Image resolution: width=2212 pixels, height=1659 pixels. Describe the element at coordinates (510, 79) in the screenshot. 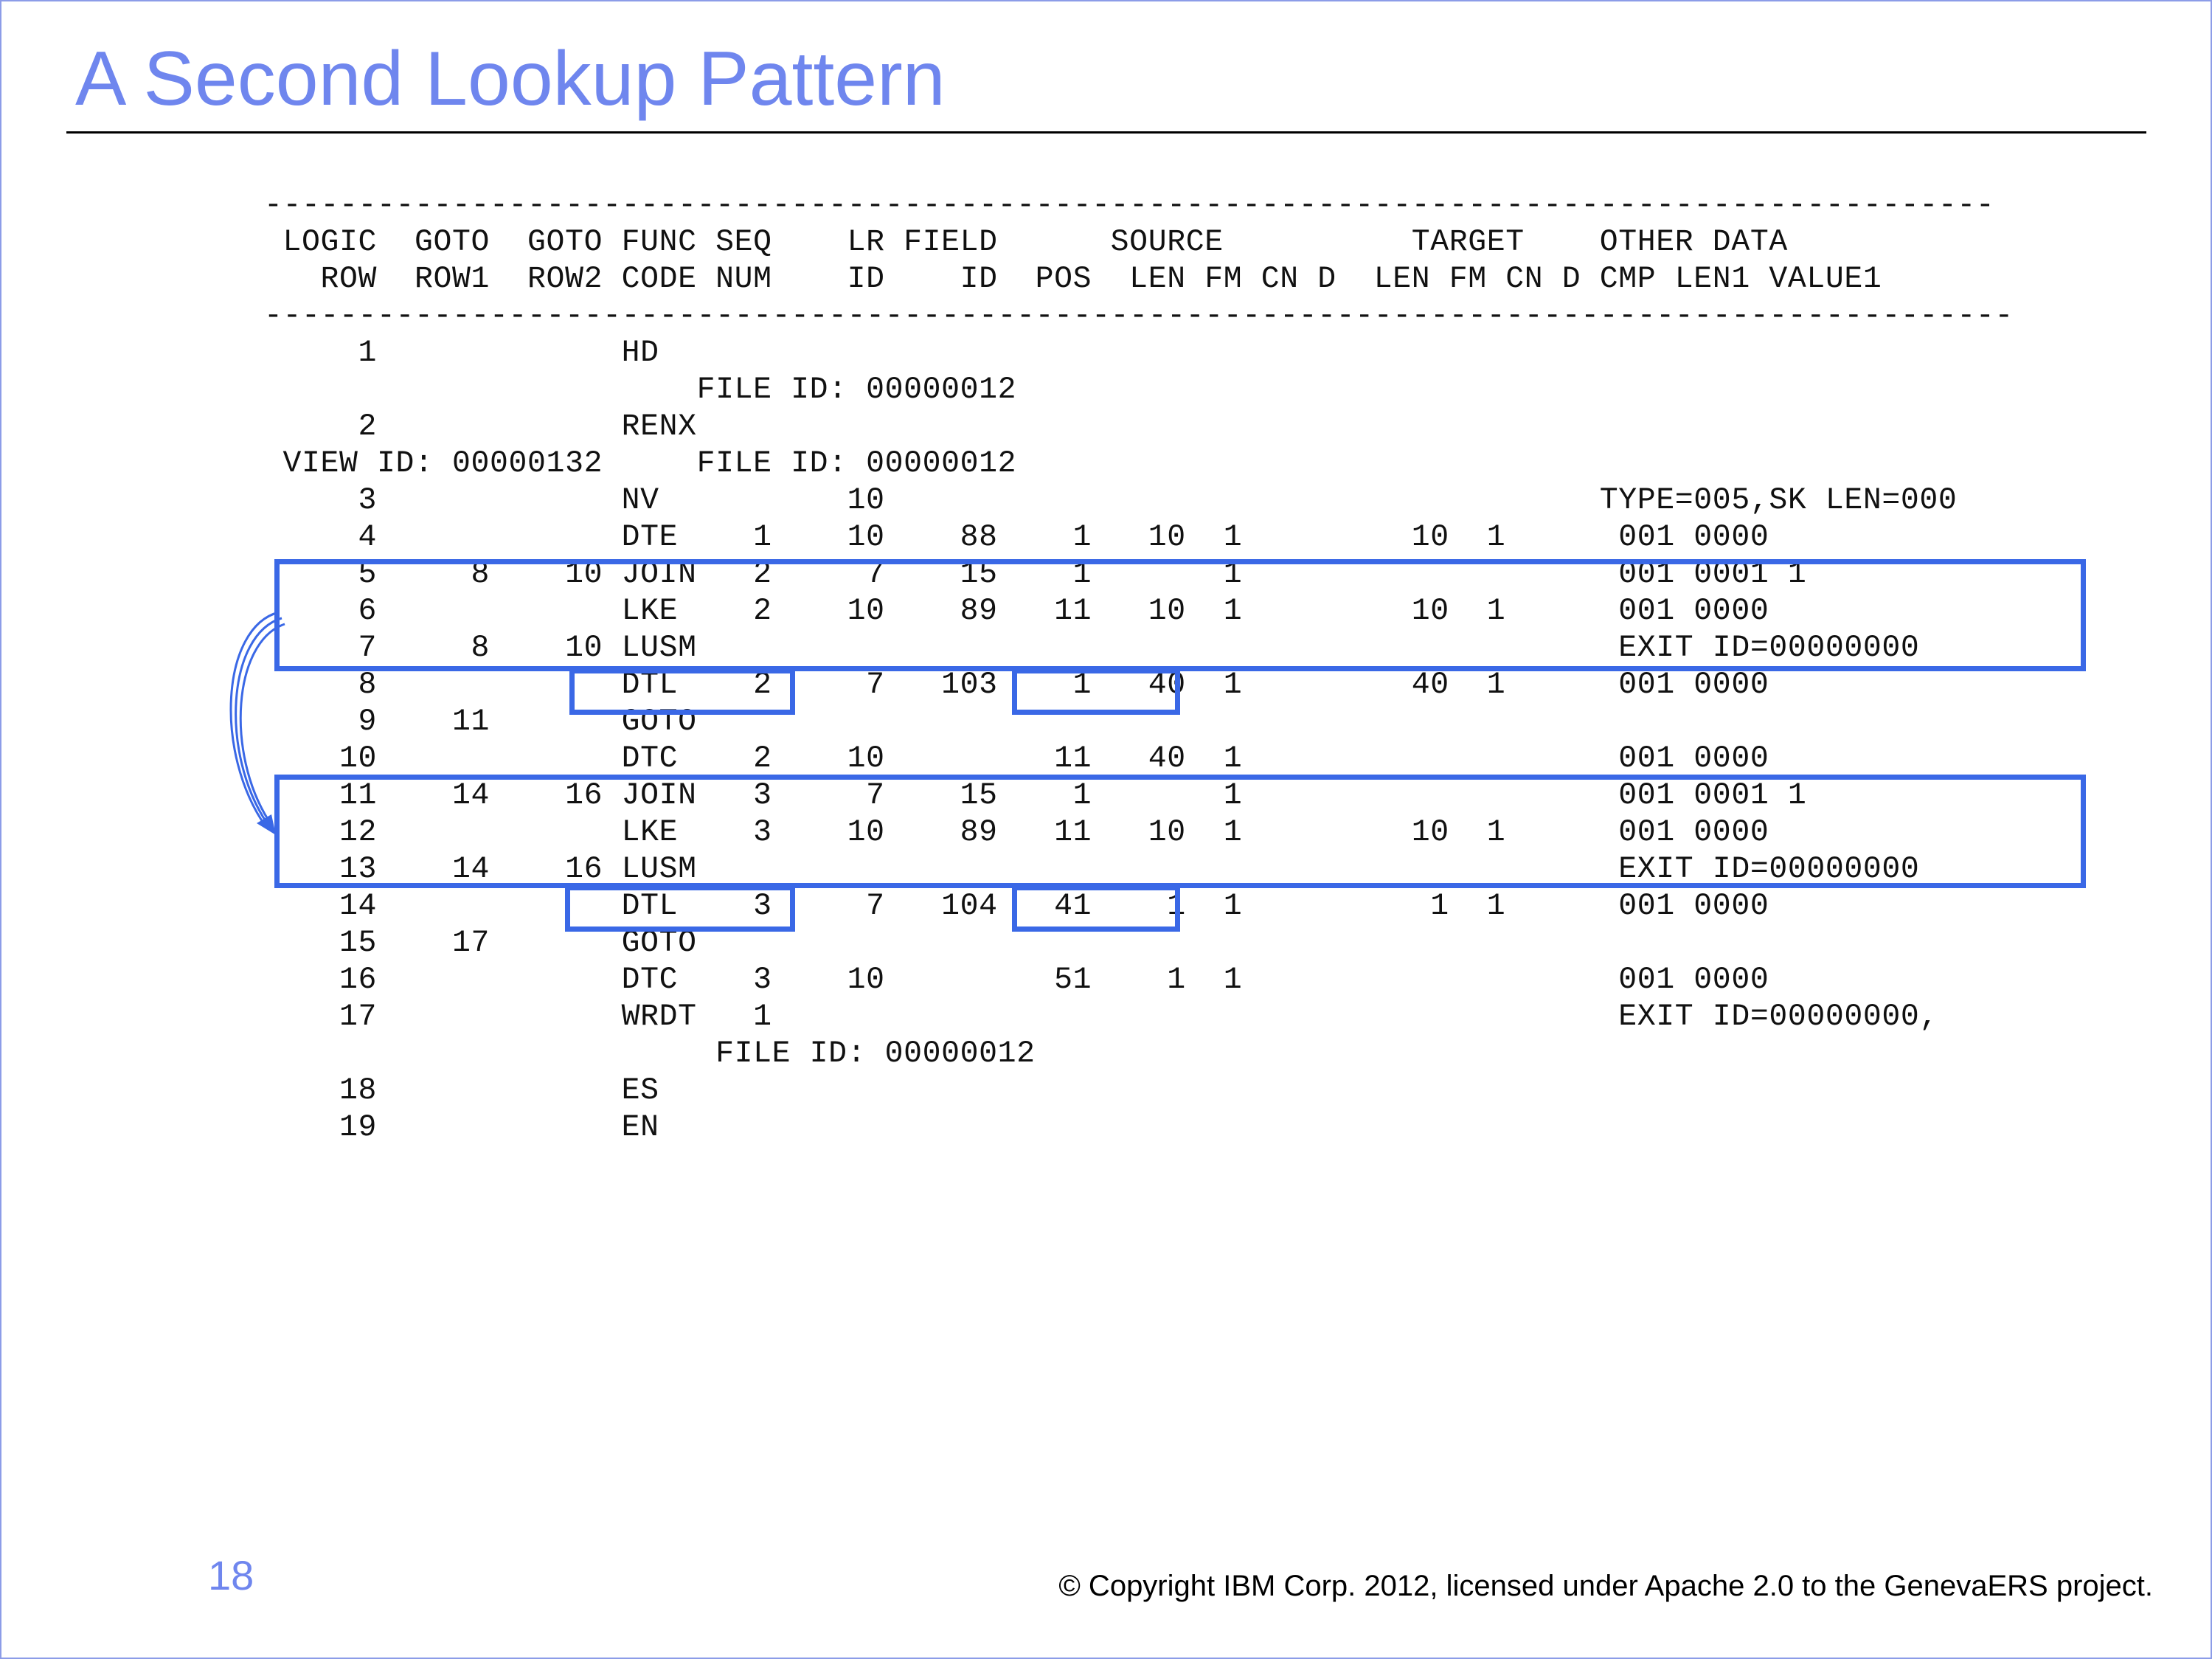

I see `slide-title: A Second Lookup Pattern` at that location.